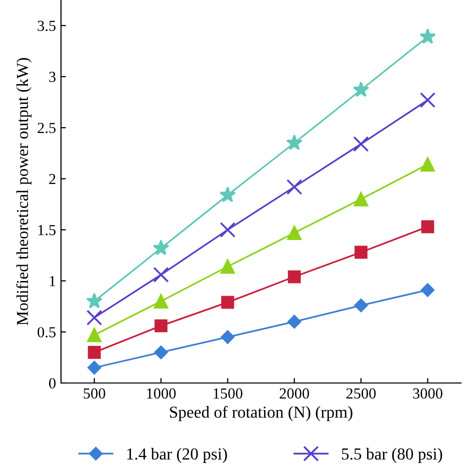 The width and height of the screenshot is (474, 474). I want to click on legend-label: 1.4 bar (20 psi), so click(177, 456).